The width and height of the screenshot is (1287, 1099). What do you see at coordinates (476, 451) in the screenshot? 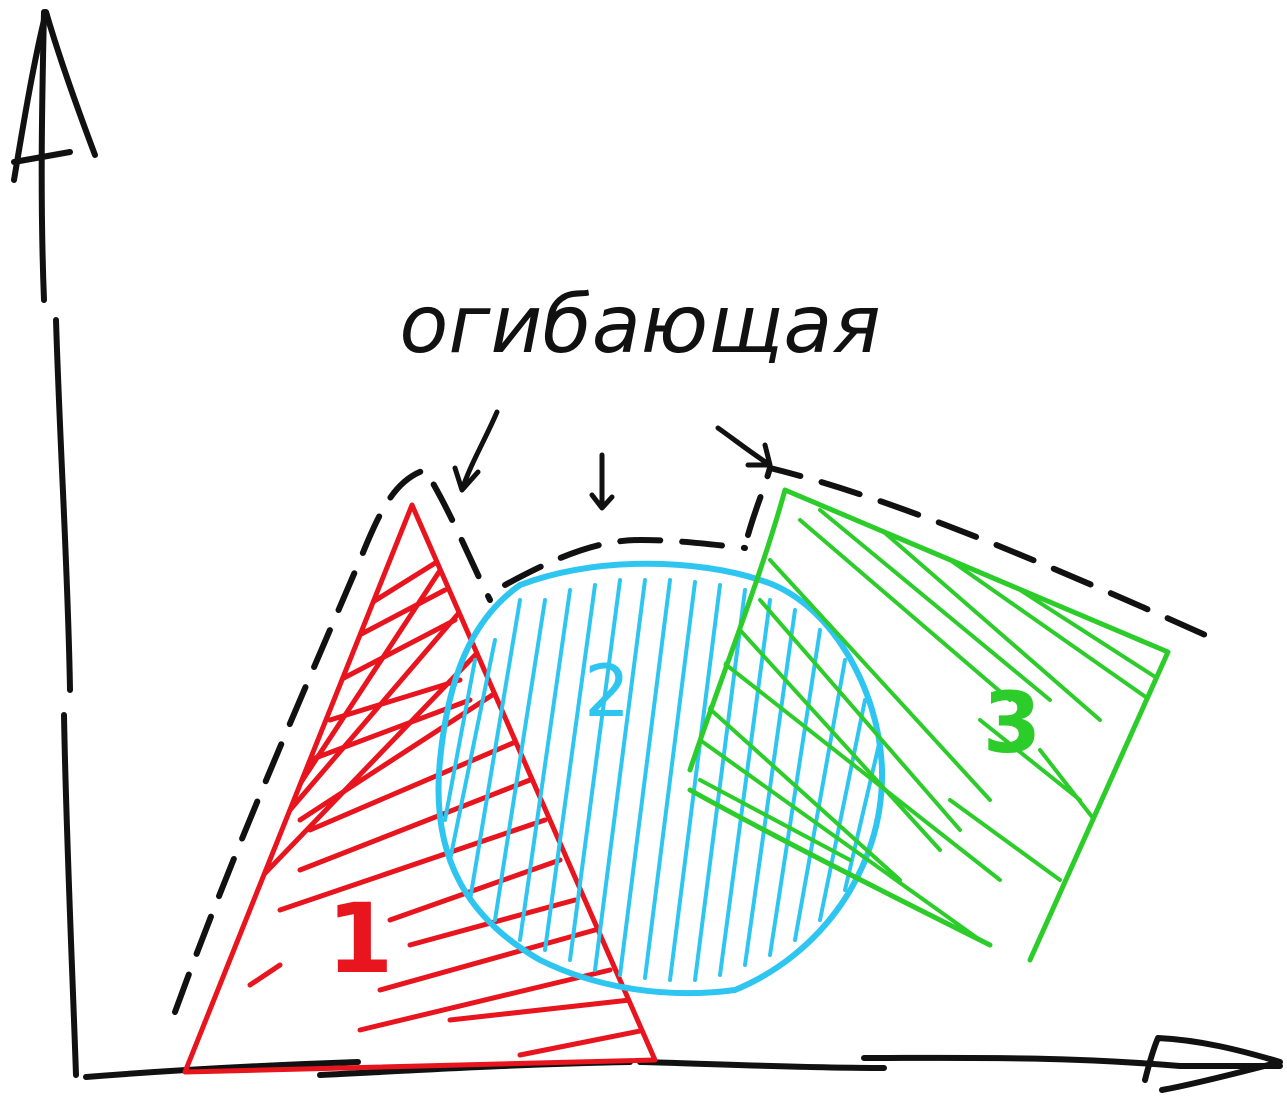
I see `arrow-left` at bounding box center [476, 451].